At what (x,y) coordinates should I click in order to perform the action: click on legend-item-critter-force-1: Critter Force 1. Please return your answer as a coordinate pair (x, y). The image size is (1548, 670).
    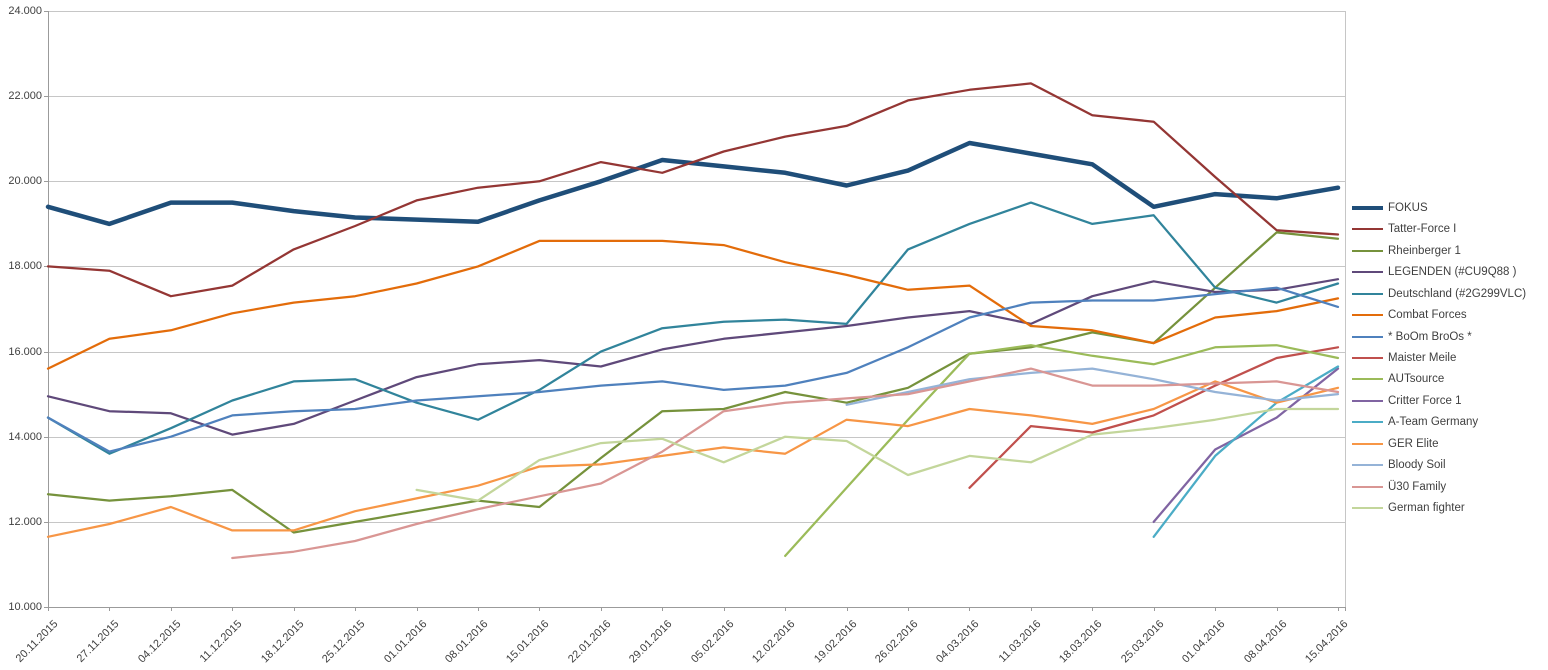
    Looking at the image, I should click on (1407, 401).